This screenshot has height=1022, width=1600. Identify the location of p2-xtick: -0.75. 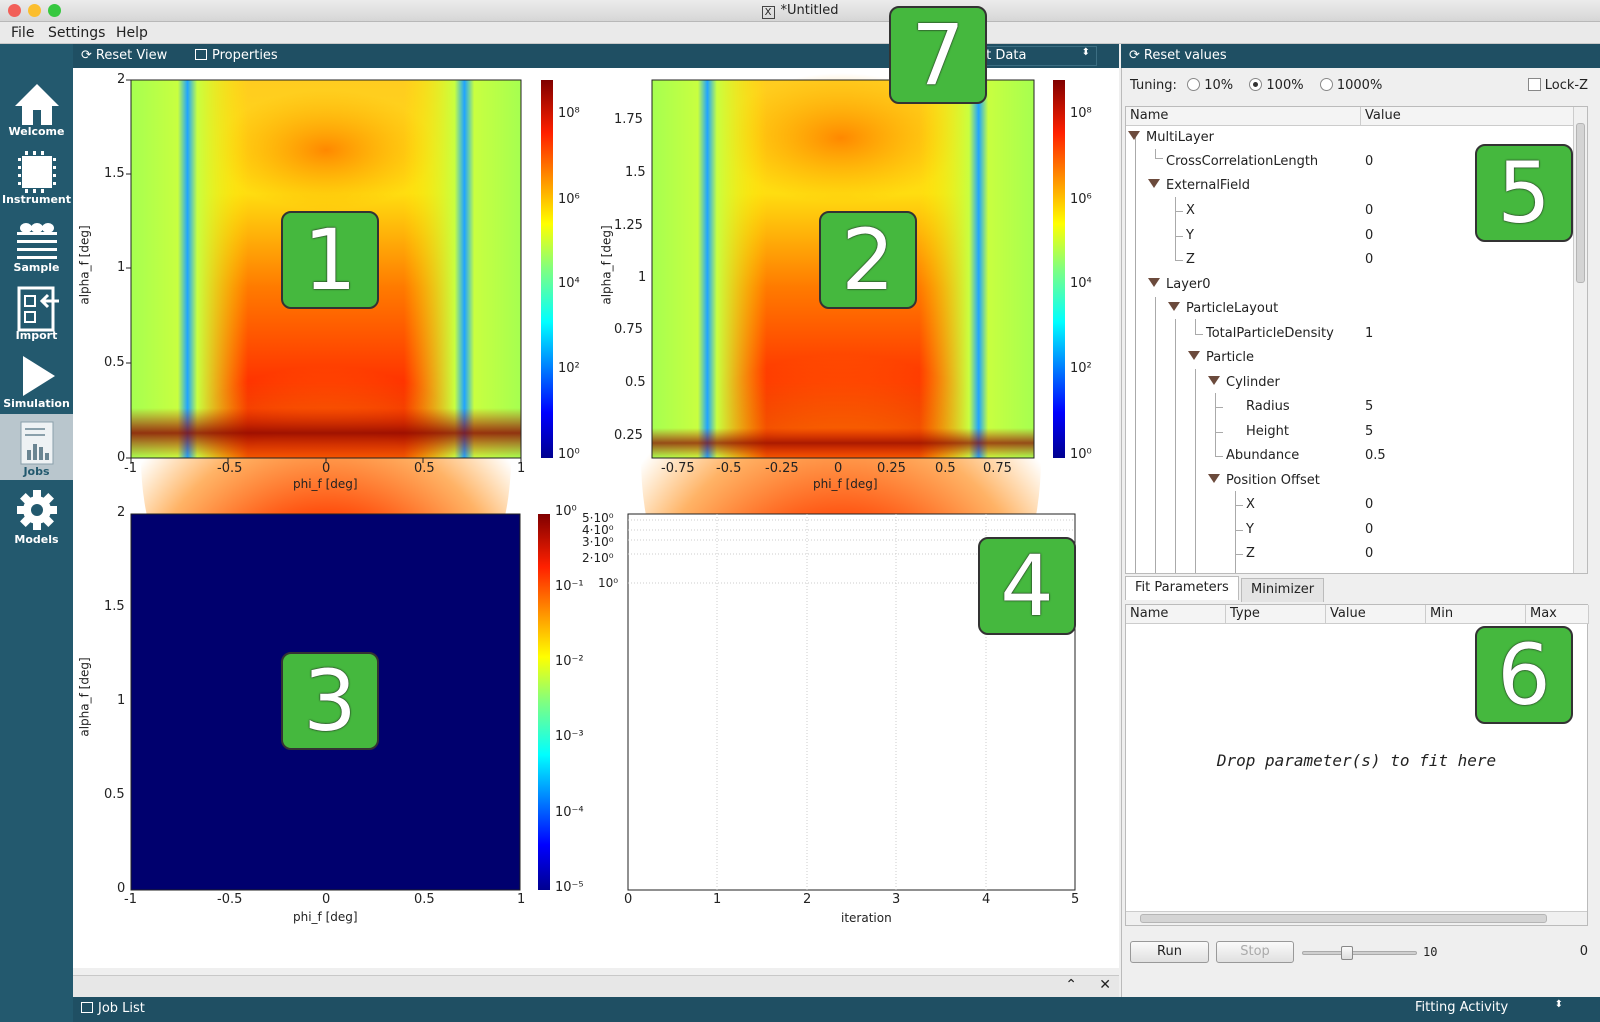
(678, 468).